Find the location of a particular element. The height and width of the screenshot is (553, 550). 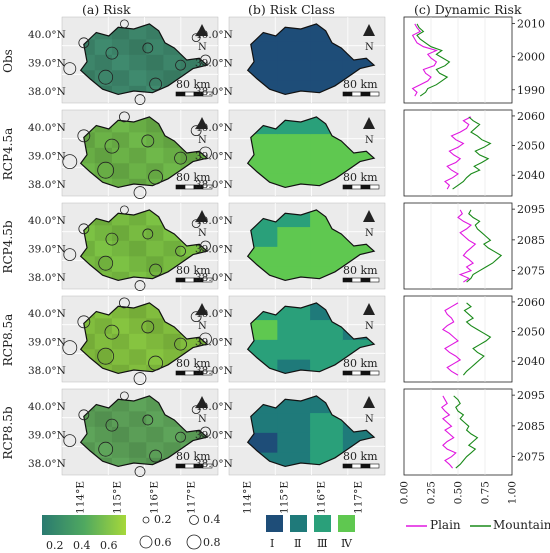

header-risk-class: (b) Risk Class is located at coordinates (291, 9).